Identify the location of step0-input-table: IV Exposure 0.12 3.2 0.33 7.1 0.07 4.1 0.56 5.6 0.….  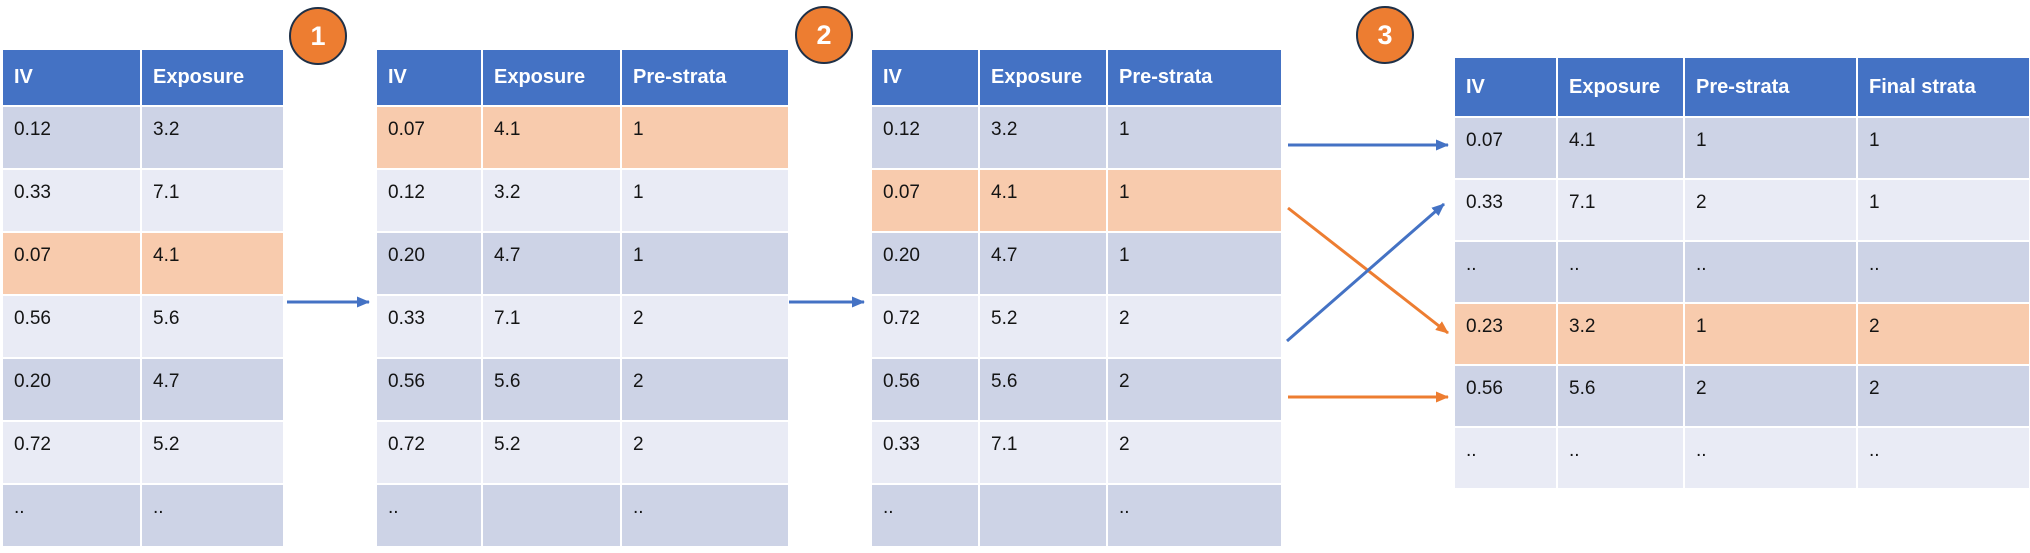
(143, 298).